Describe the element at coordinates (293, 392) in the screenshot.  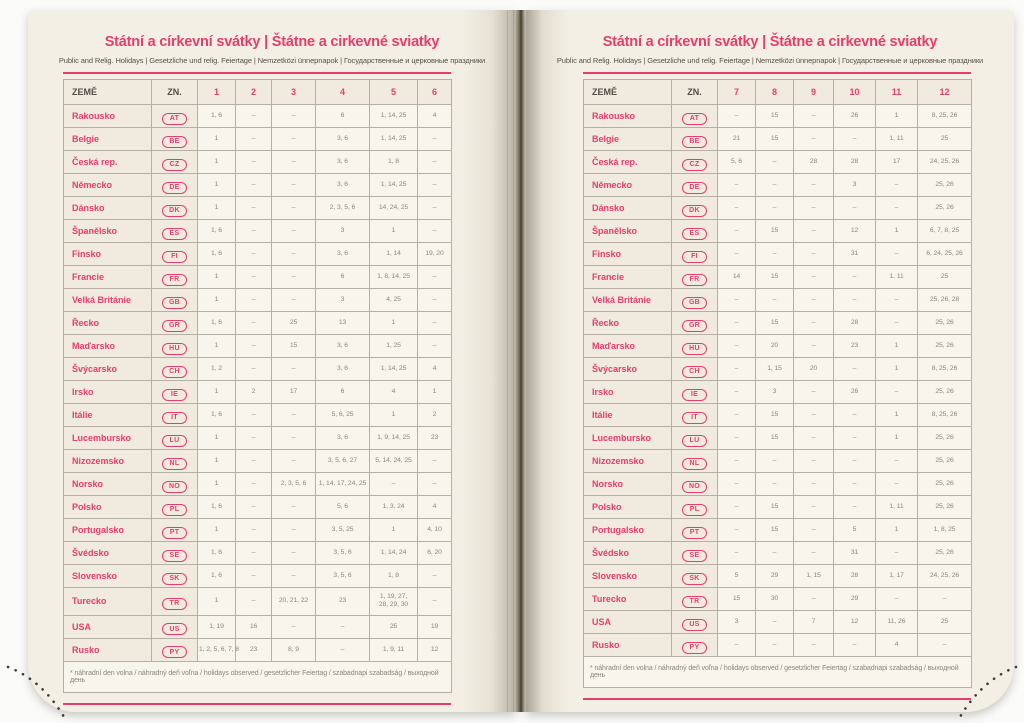
I see `holiday-days-cell: 17` at that location.